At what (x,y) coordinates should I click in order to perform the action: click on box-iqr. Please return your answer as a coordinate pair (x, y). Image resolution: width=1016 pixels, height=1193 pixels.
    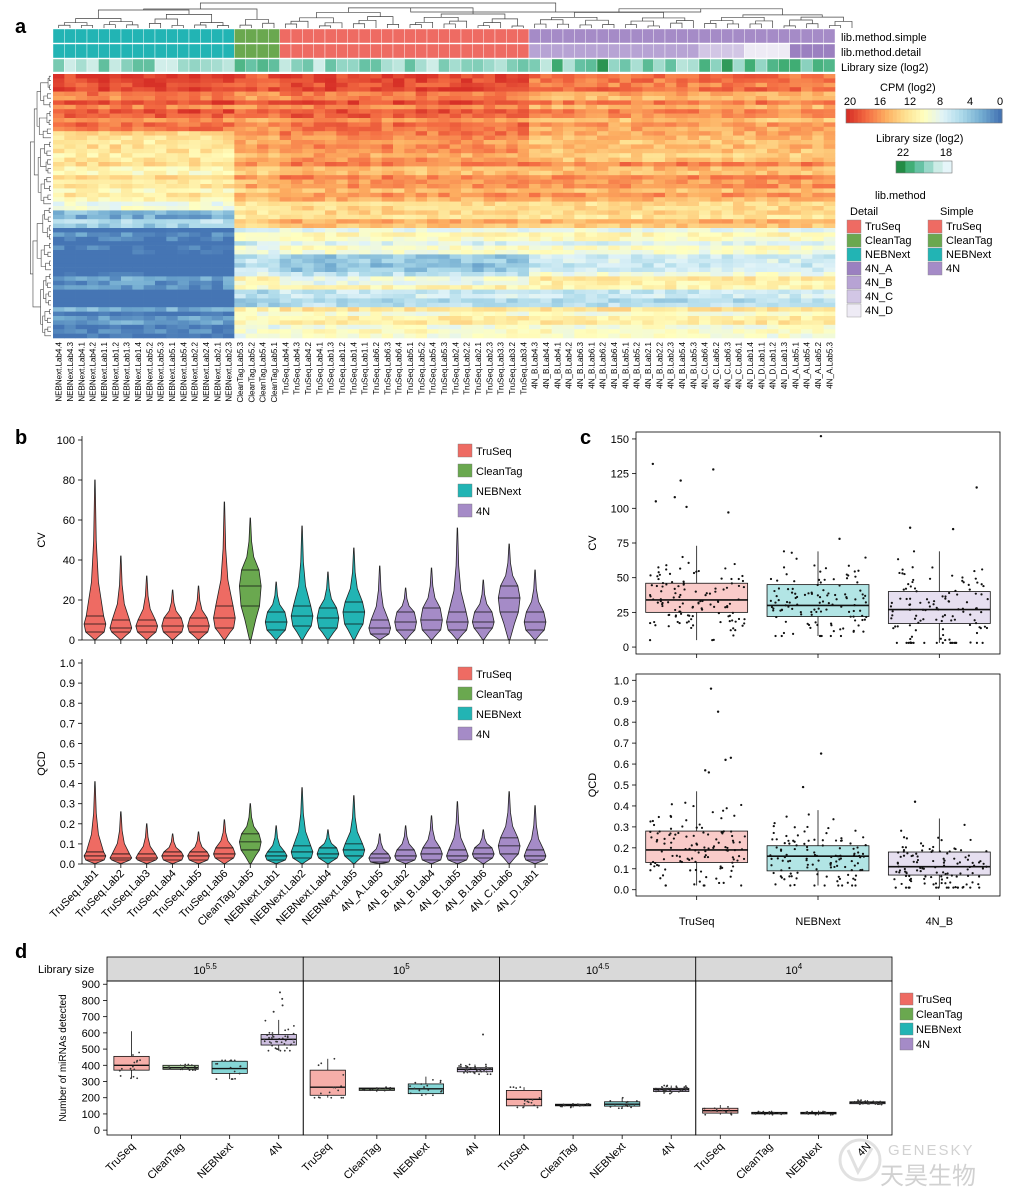
    Looking at the image, I should click on (697, 597).